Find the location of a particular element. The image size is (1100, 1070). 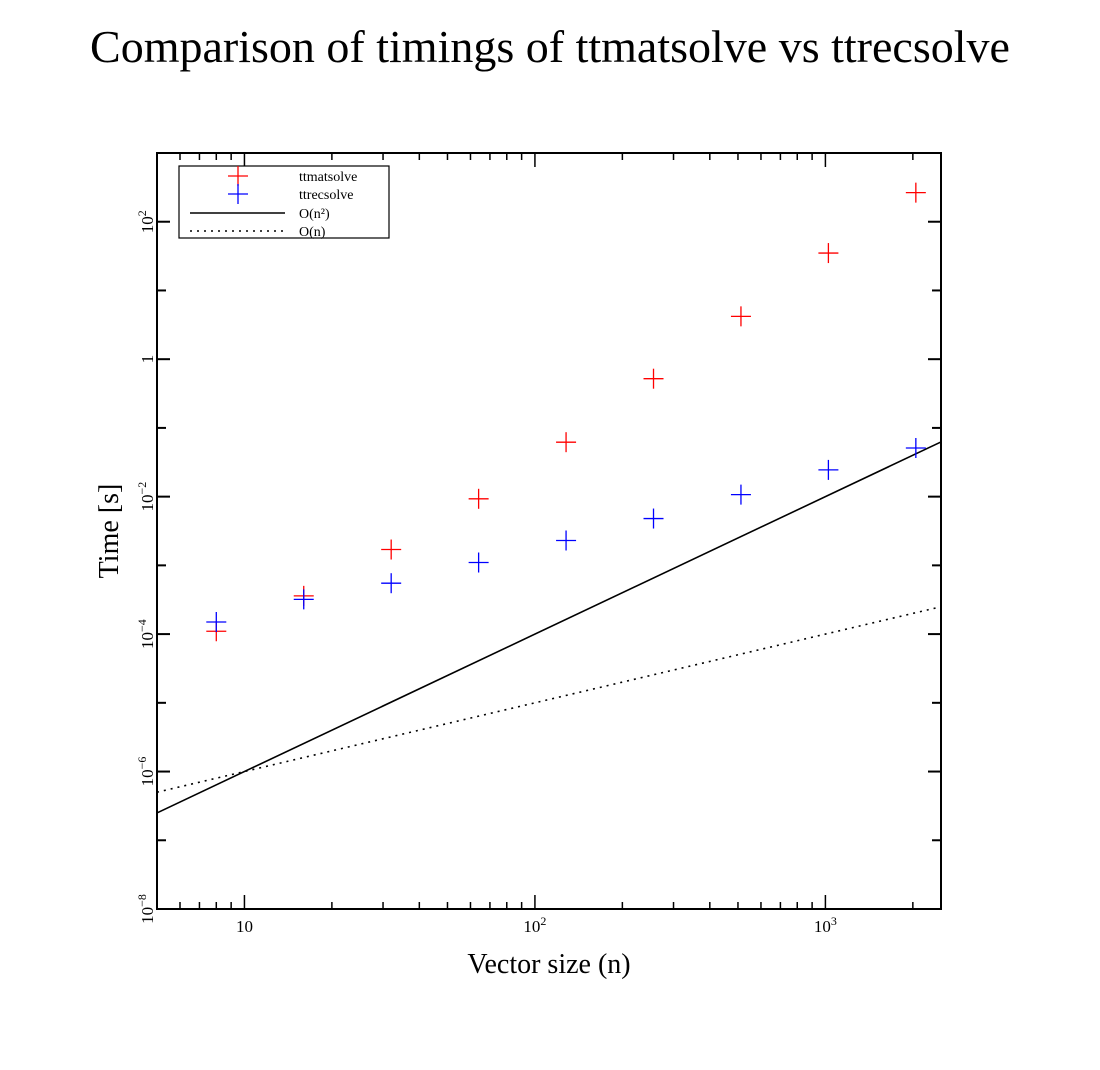

legend: ttmatsolve ttrecsolve O(n²) O(n) is located at coordinates (284, 202).